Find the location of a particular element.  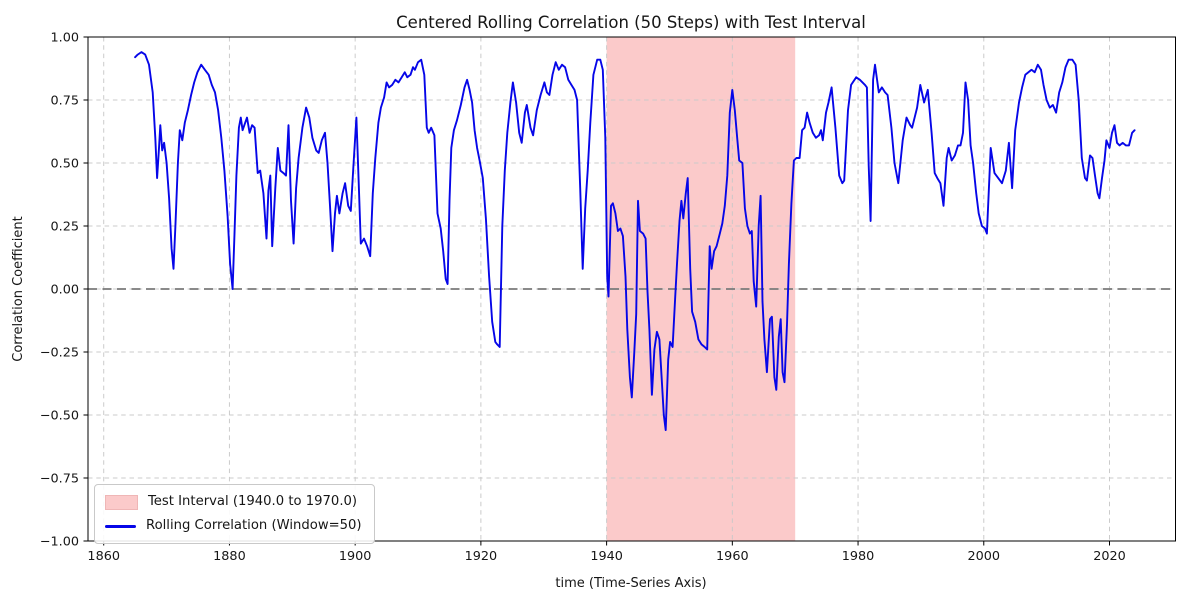

legend-line-swatch is located at coordinates (120, 526).